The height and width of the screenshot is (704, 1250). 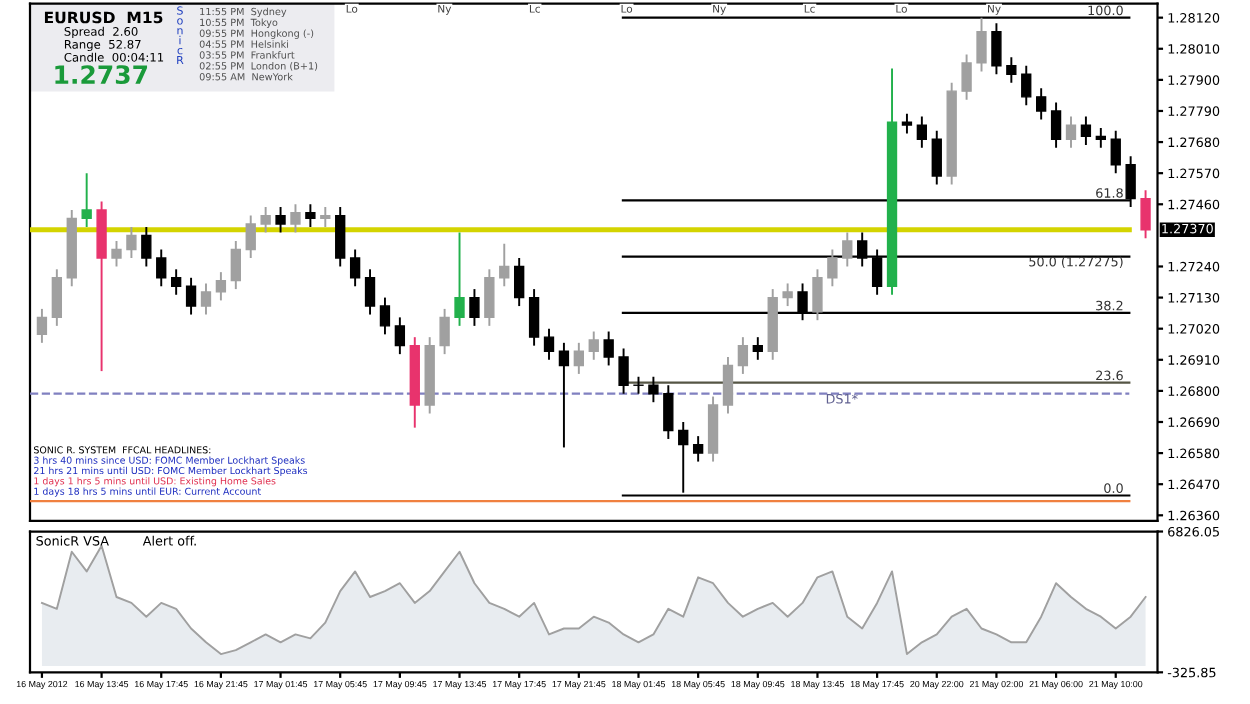 I want to click on annotation: 1.2737, so click(x=101, y=75).